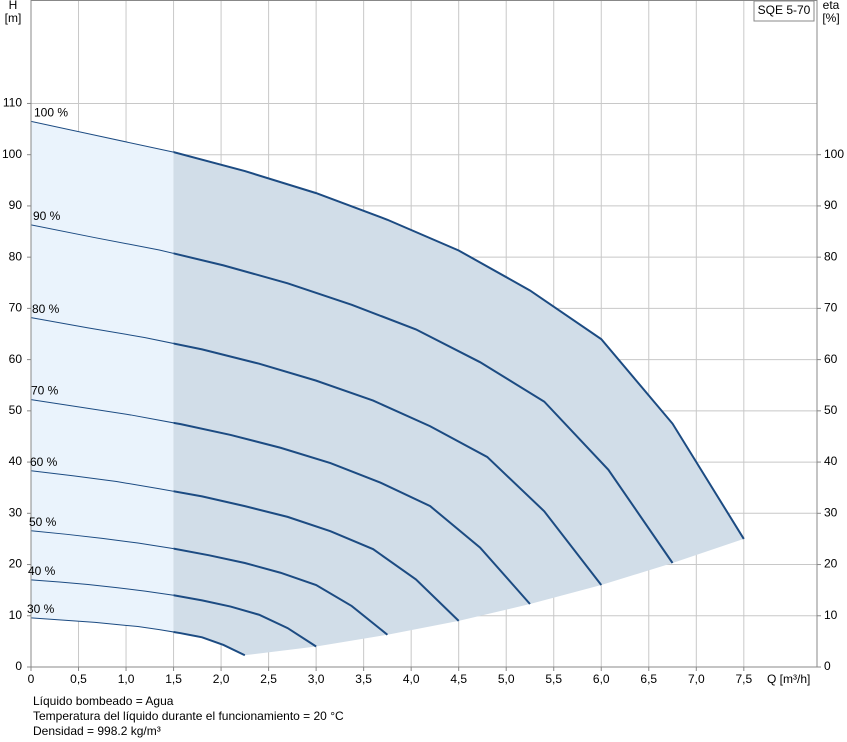 Image resolution: width=847 pixels, height=742 pixels. I want to click on y2-tick-label: 0, so click(827, 666).